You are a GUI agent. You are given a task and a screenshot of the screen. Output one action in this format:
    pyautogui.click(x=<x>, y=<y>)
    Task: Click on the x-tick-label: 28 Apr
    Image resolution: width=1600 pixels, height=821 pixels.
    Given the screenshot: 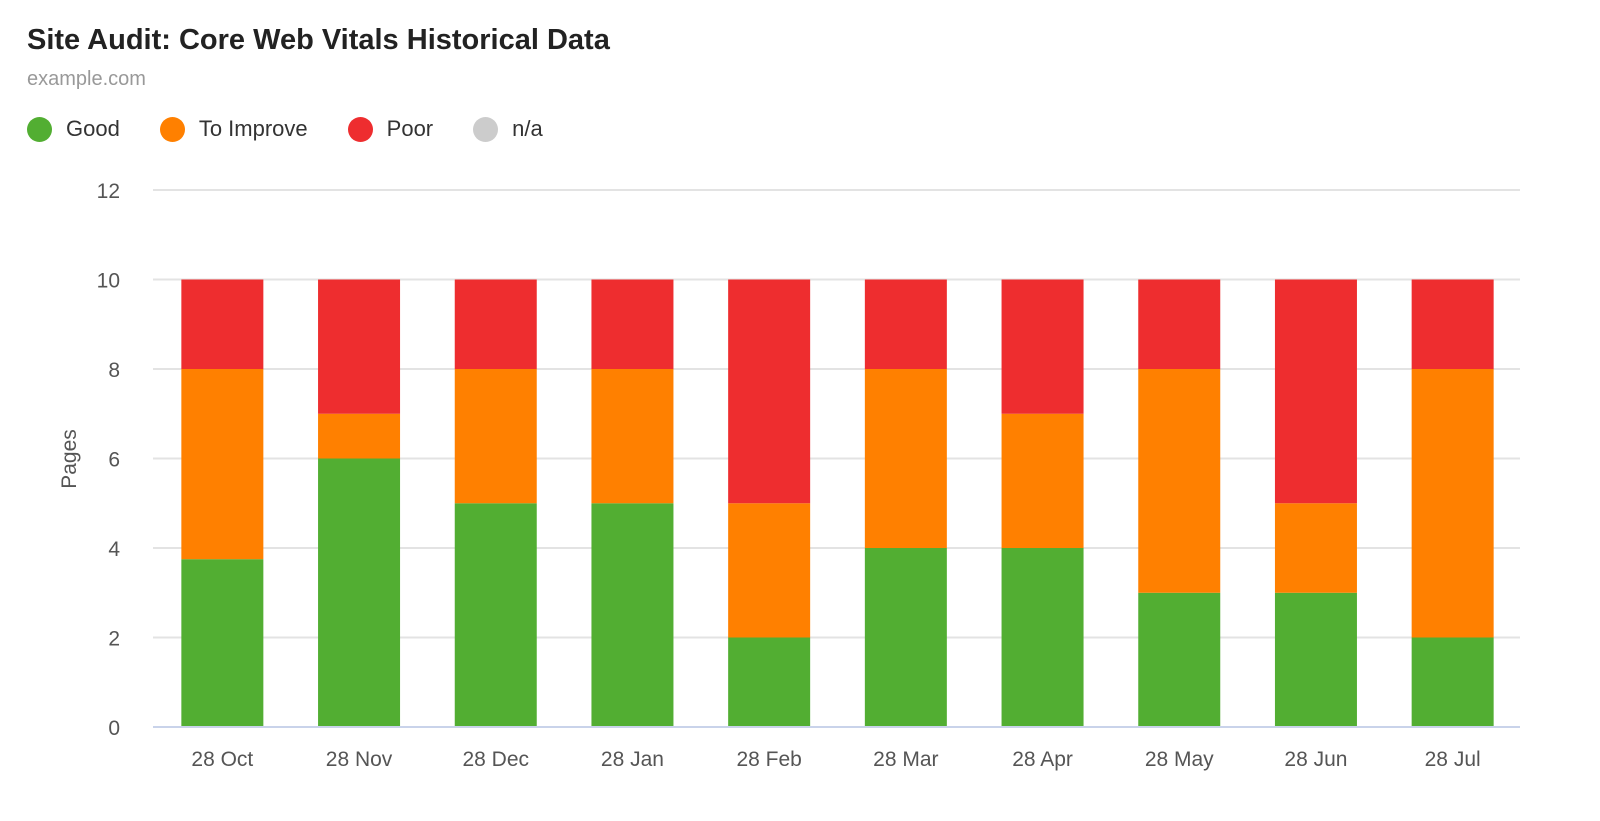 What is the action you would take?
    pyautogui.click(x=1042, y=759)
    